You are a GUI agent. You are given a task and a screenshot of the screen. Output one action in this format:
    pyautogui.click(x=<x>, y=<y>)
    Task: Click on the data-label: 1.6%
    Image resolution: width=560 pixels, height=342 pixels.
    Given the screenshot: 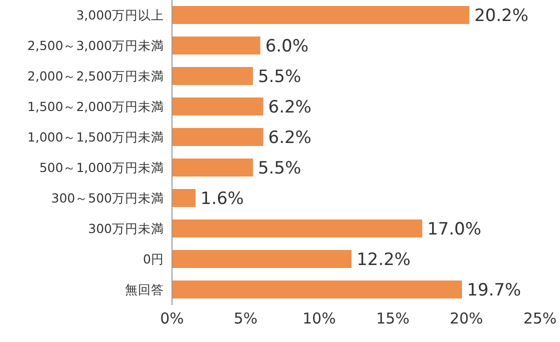 What is the action you would take?
    pyautogui.click(x=222, y=199)
    